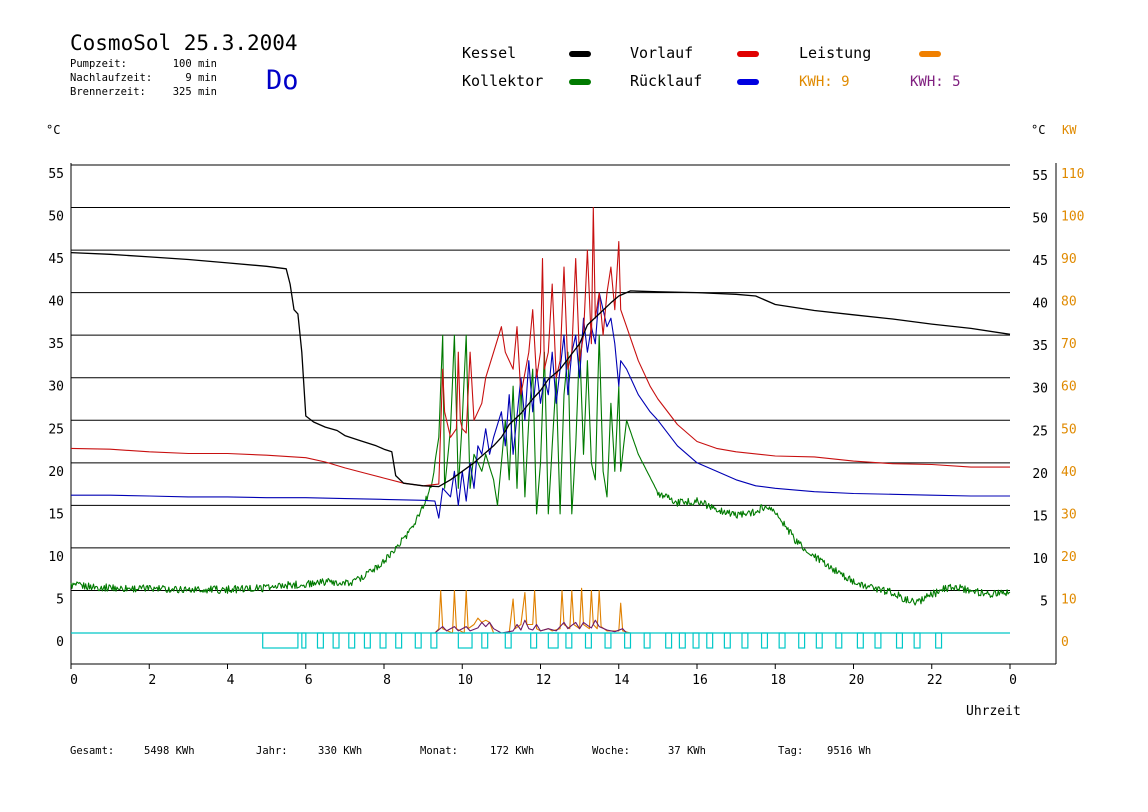 This screenshot has height=812, width=1148. What do you see at coordinates (611, 751) in the screenshot?
I see `footer-label: Woche:` at bounding box center [611, 751].